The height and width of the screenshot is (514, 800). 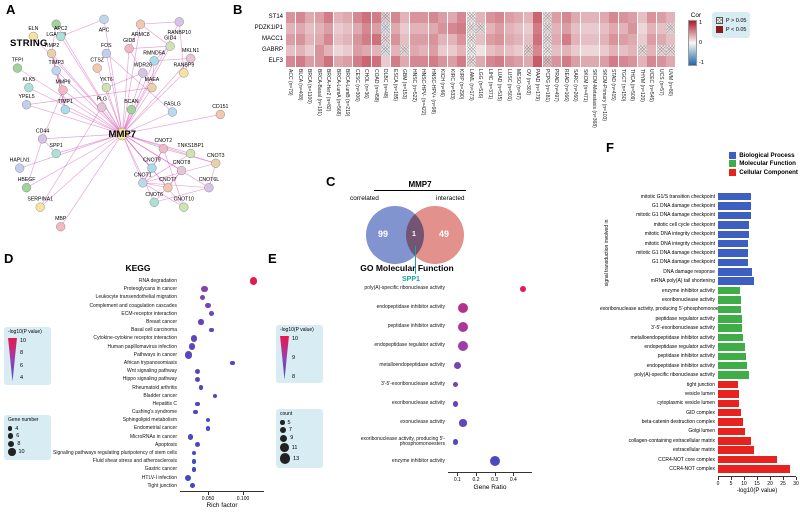 I want to click on heatmap-column-label: CESC (n=306), so click(x=356, y=85).